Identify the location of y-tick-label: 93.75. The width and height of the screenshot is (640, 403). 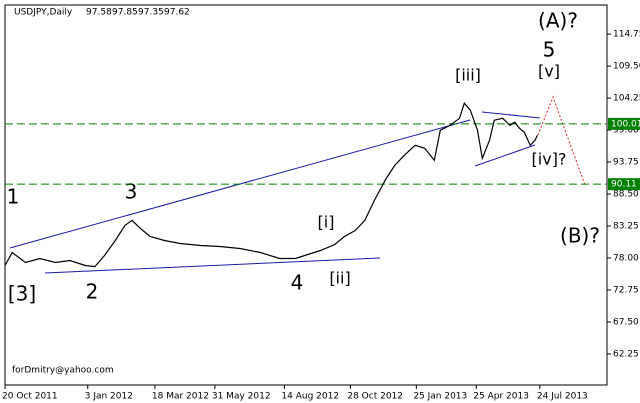
(626, 163).